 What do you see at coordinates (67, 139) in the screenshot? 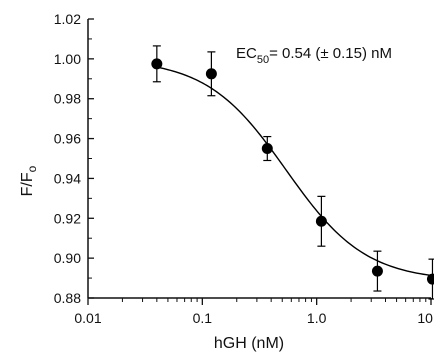
I see `y-tick-label-4: 0.96` at bounding box center [67, 139].